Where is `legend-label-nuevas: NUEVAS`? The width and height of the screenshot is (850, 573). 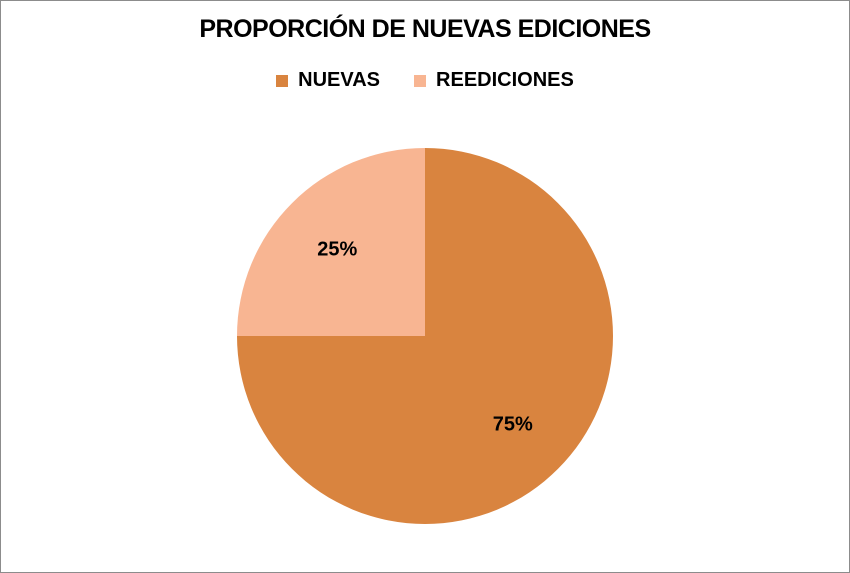
legend-label-nuevas: NUEVAS is located at coordinates (339, 80).